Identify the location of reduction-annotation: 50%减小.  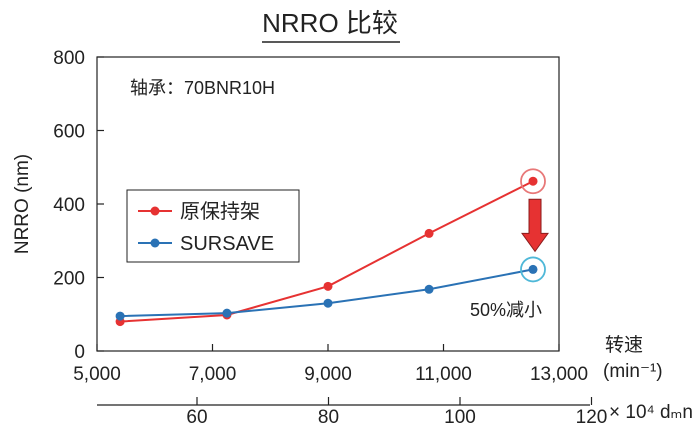
(506, 310).